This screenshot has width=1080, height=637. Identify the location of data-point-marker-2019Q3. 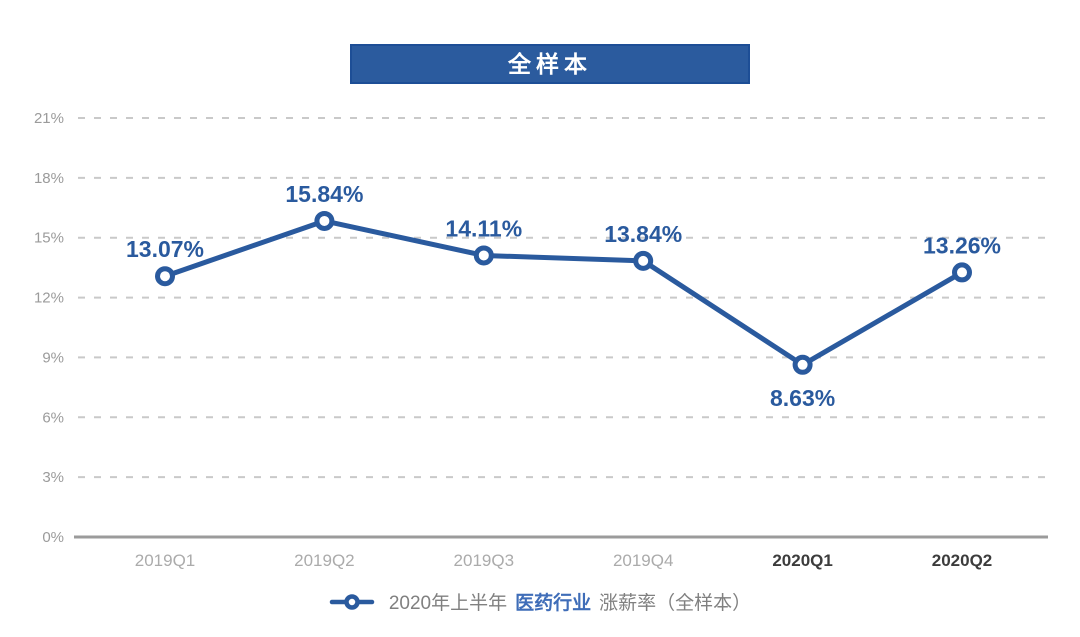
(483, 255).